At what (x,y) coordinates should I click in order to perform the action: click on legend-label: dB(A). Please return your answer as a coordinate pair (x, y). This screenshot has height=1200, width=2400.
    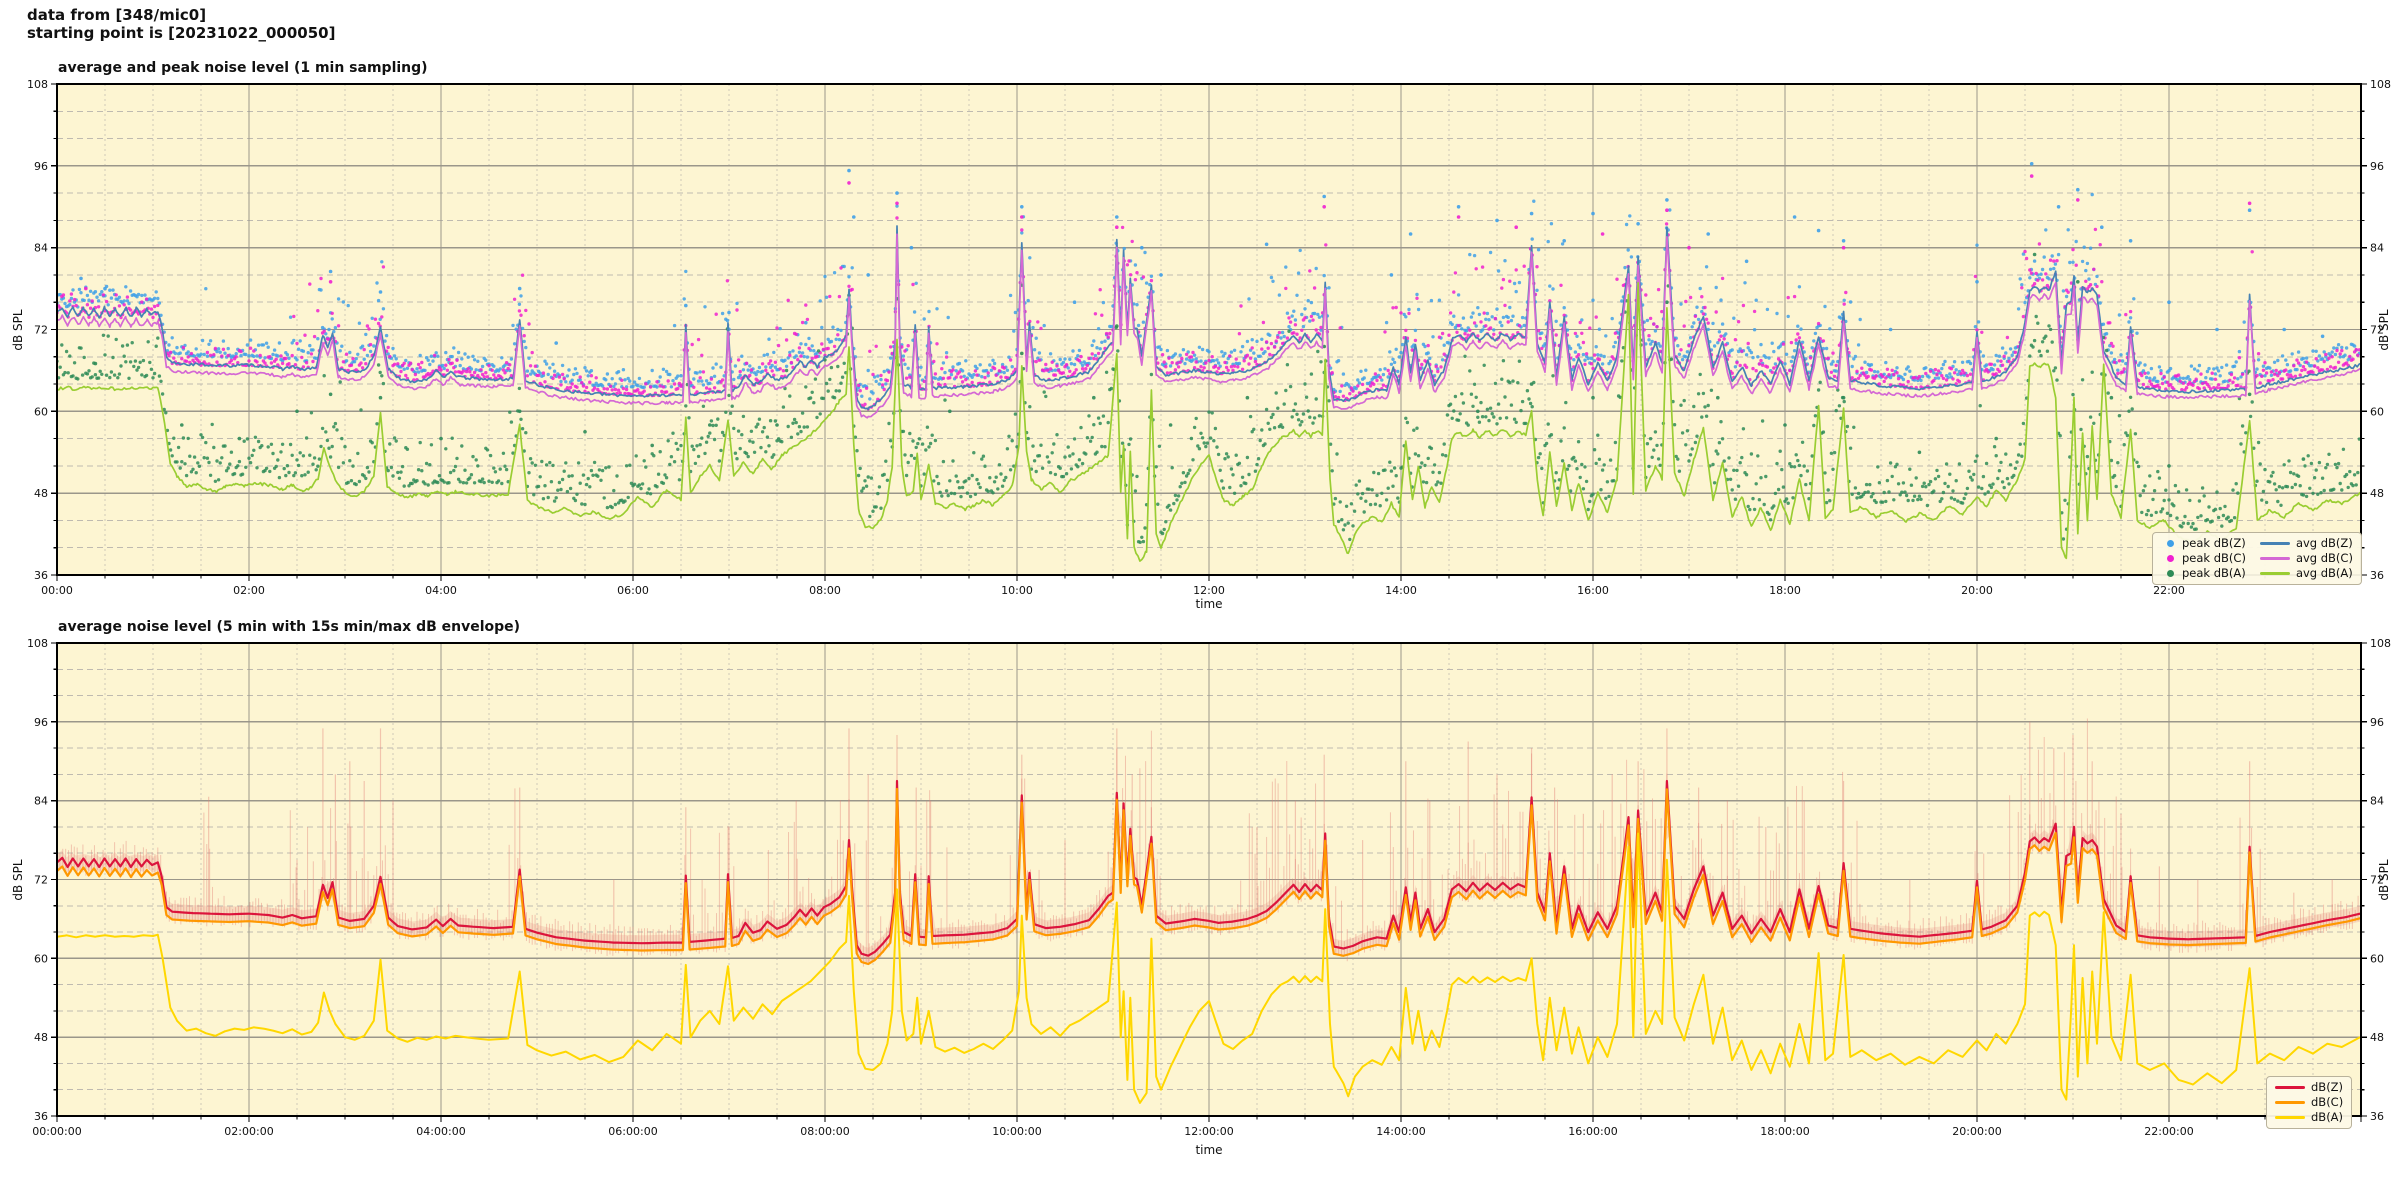
    Looking at the image, I should click on (2327, 1117).